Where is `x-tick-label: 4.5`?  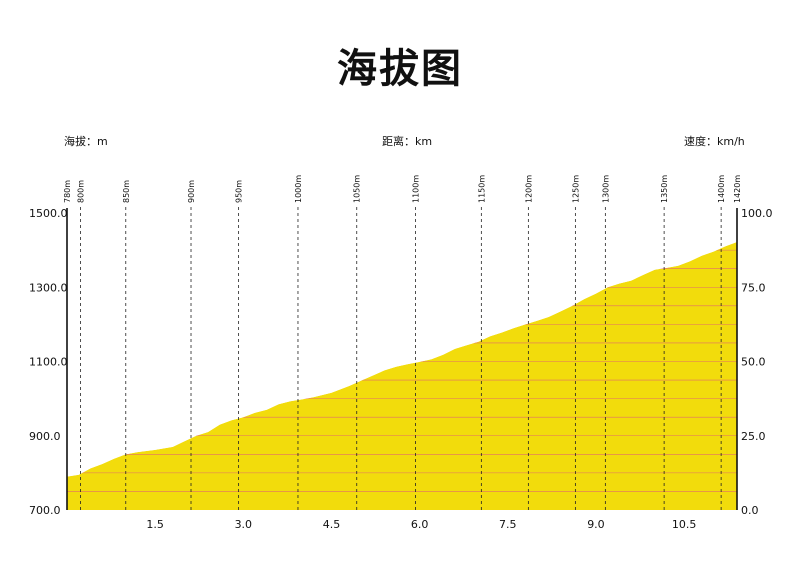
x-tick-label: 4.5 is located at coordinates (332, 524).